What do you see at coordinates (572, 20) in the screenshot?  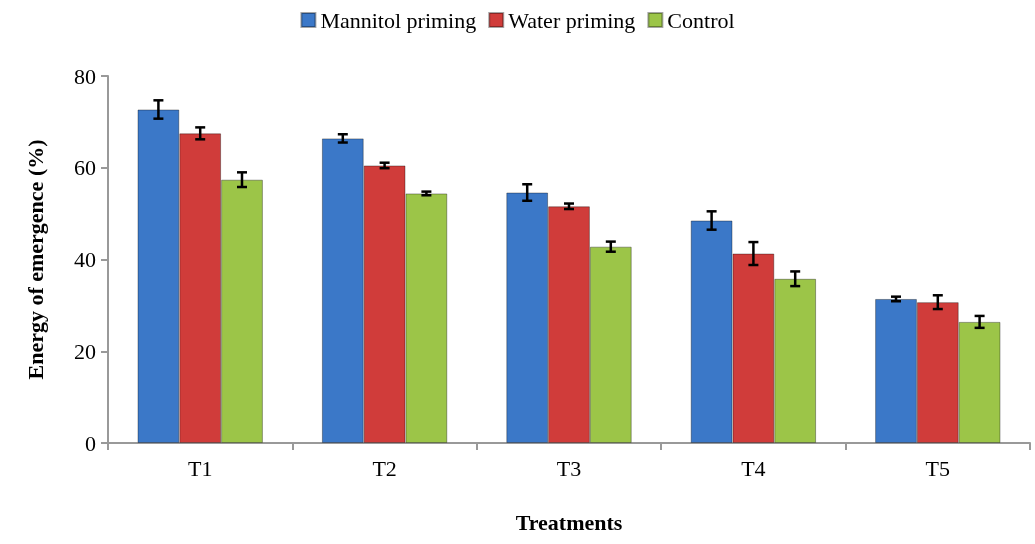 I see `legend-label: Water priming` at bounding box center [572, 20].